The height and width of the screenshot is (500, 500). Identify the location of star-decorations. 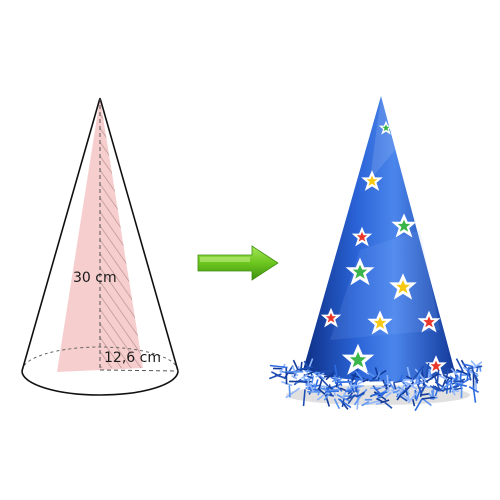
(383, 248).